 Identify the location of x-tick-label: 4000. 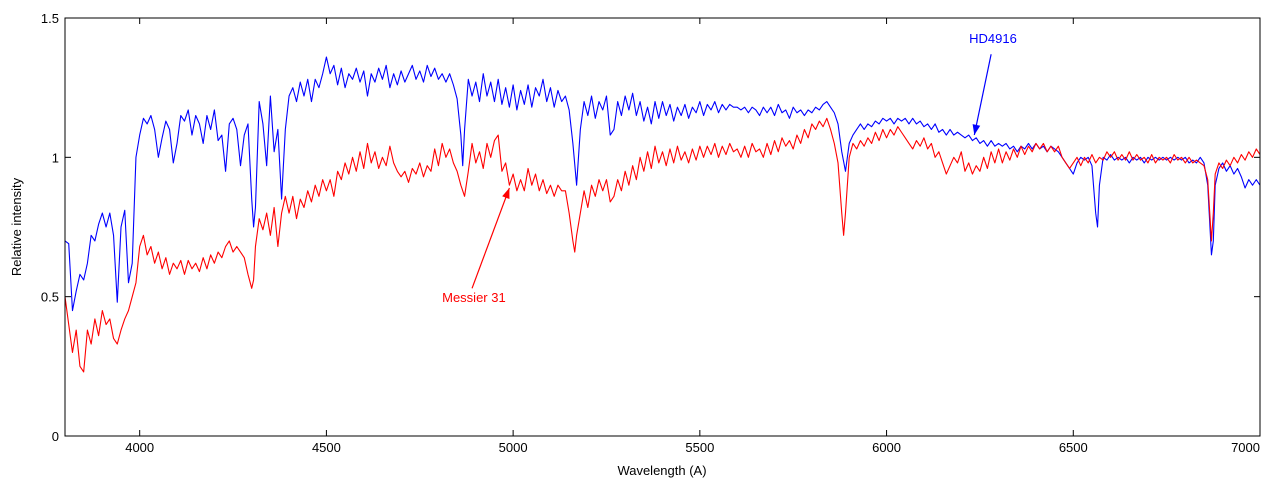
(139, 447).